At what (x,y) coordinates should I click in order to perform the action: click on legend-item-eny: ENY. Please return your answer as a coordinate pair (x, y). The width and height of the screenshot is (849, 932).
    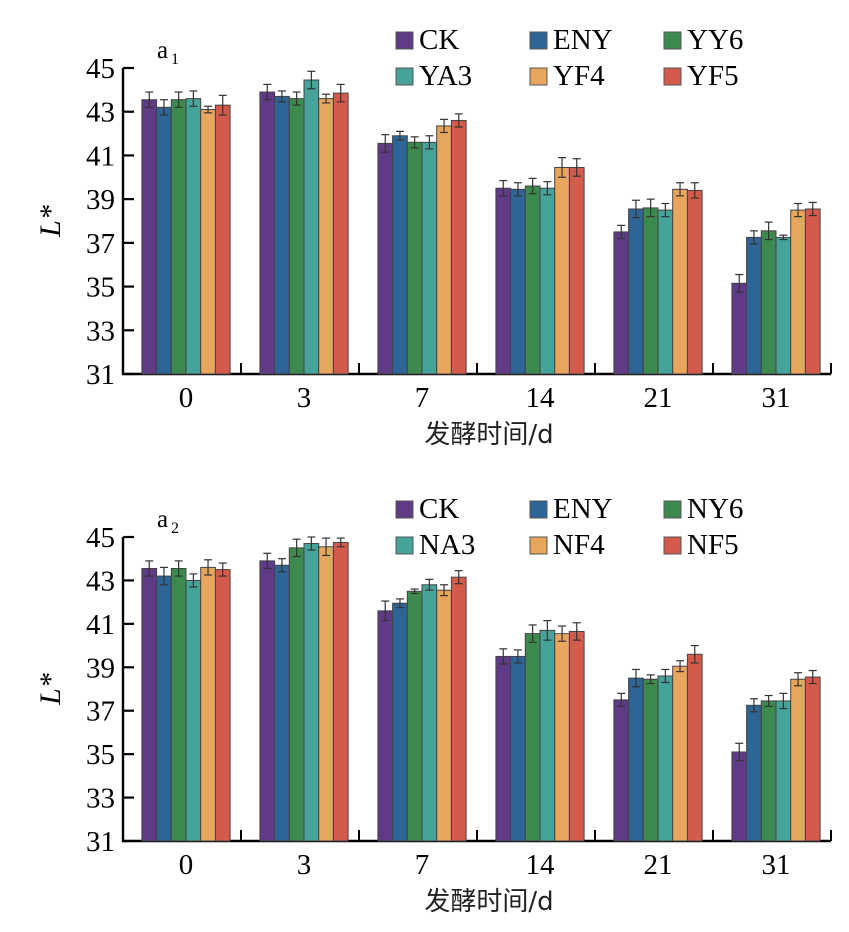
    Looking at the image, I should click on (571, 40).